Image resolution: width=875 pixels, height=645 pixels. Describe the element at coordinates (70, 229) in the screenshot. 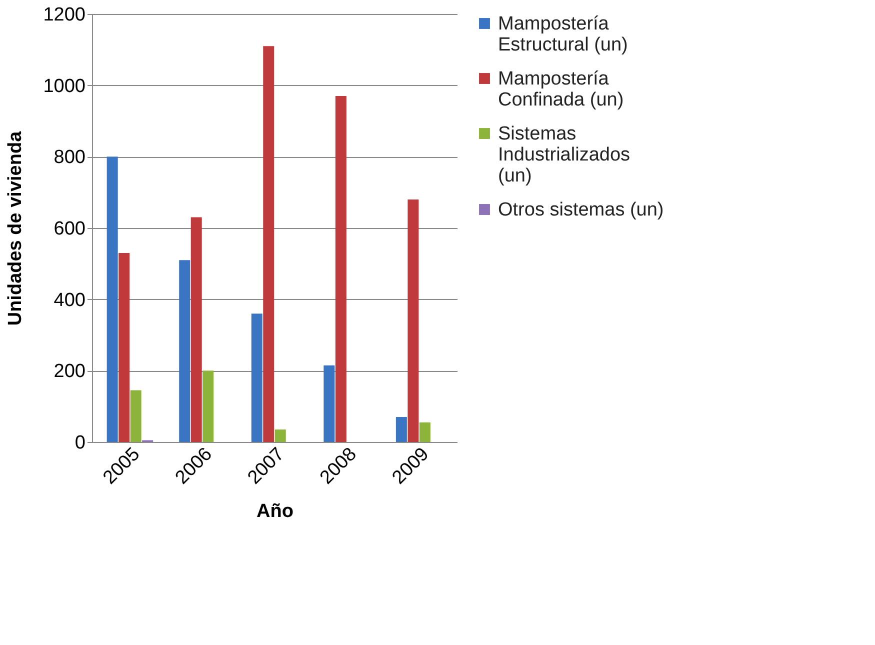

I see `y-tick-label: 600` at that location.